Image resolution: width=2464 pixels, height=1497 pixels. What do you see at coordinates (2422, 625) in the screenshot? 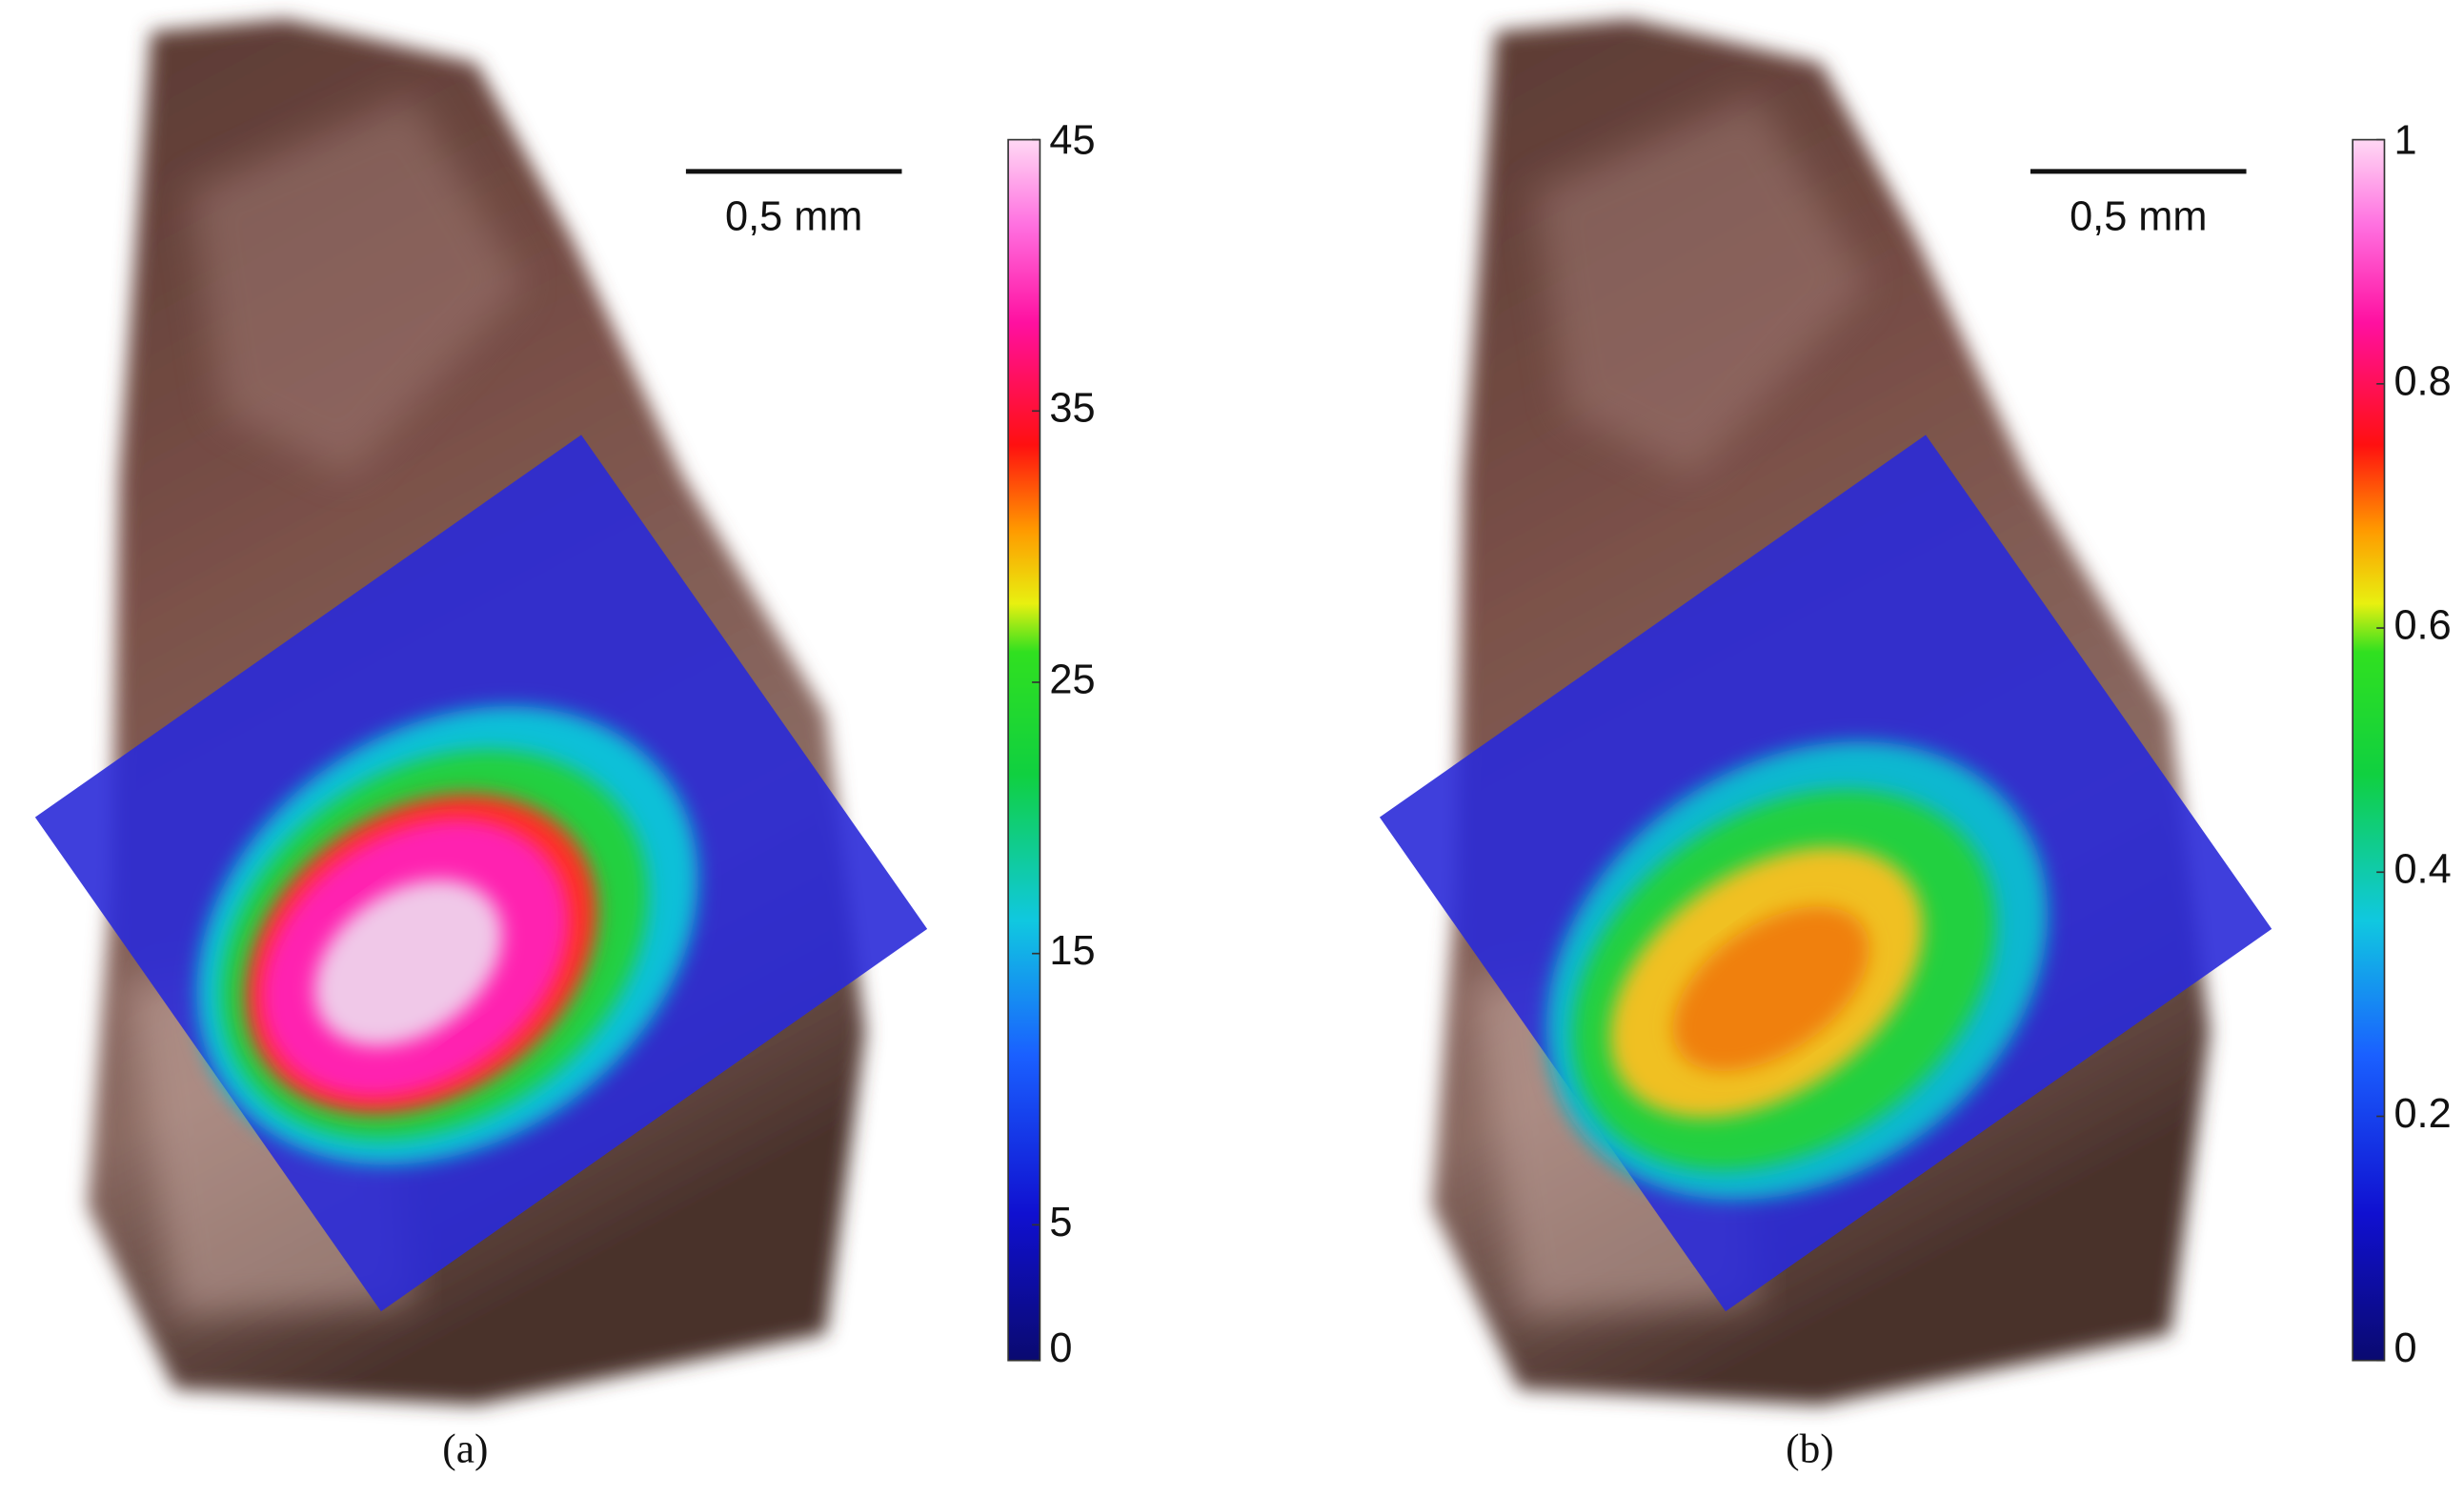
I see `colorbar-tick-label: 0.6` at bounding box center [2422, 625].